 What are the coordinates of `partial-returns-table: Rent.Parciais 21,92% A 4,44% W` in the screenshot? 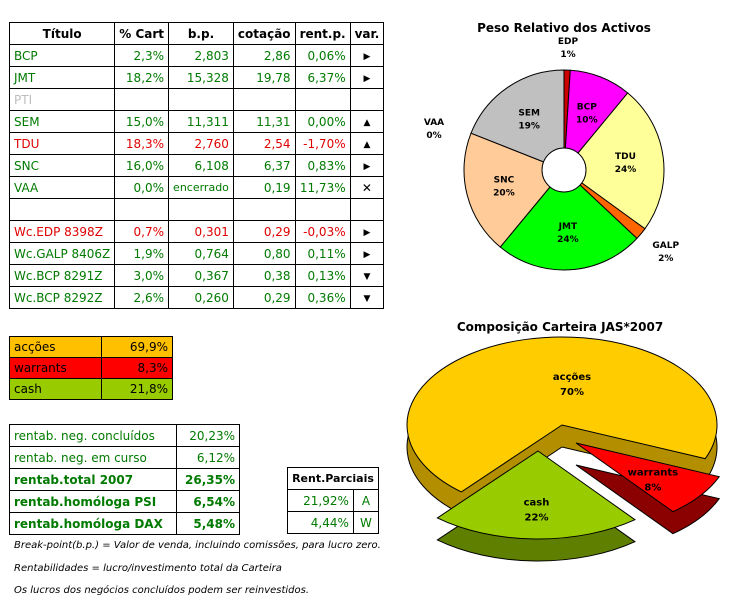 It's located at (333, 500).